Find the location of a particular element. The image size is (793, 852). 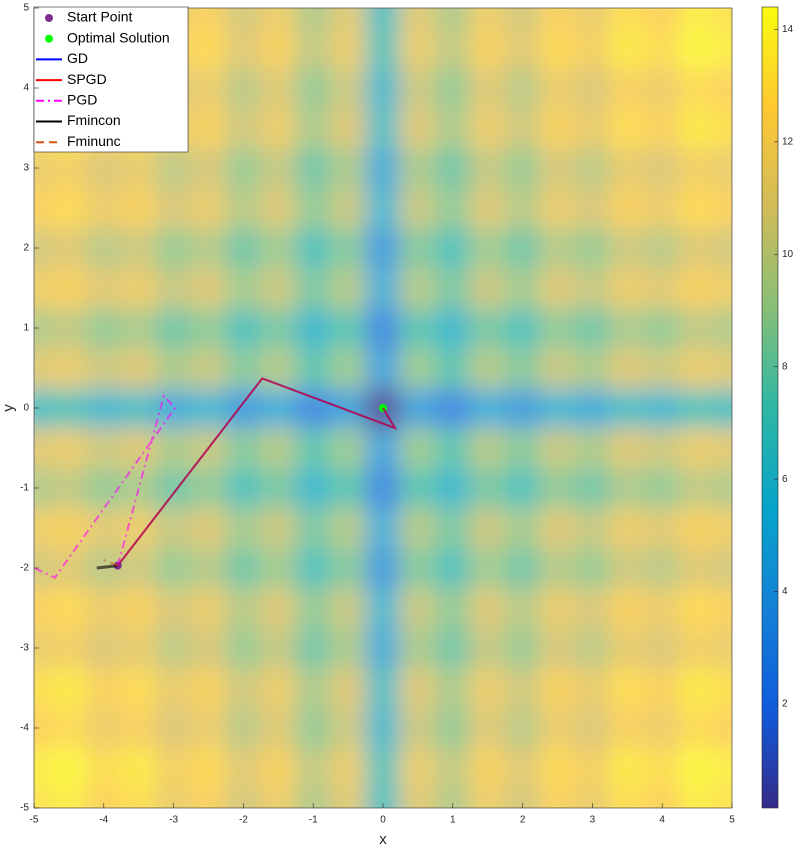

colorbar-tick-label: 10 is located at coordinates (787, 254).